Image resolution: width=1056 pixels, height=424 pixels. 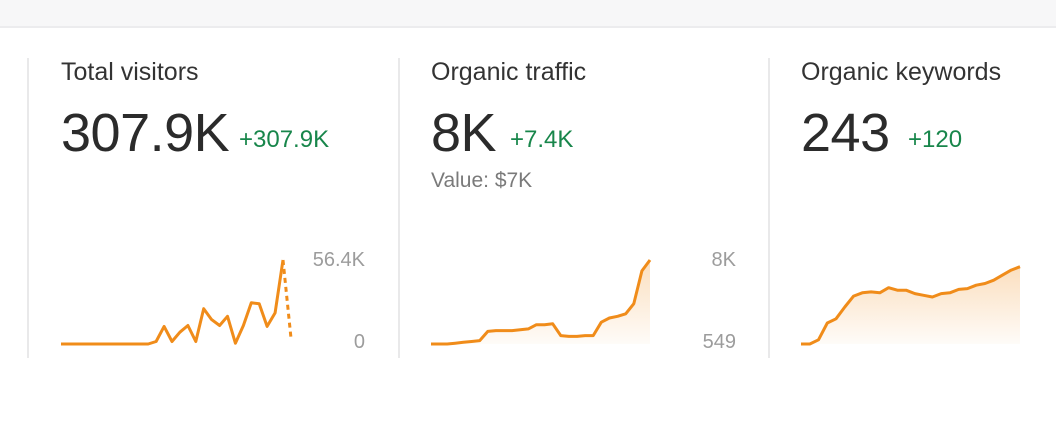 What do you see at coordinates (359, 342) in the screenshot?
I see `axis-min-label: 0` at bounding box center [359, 342].